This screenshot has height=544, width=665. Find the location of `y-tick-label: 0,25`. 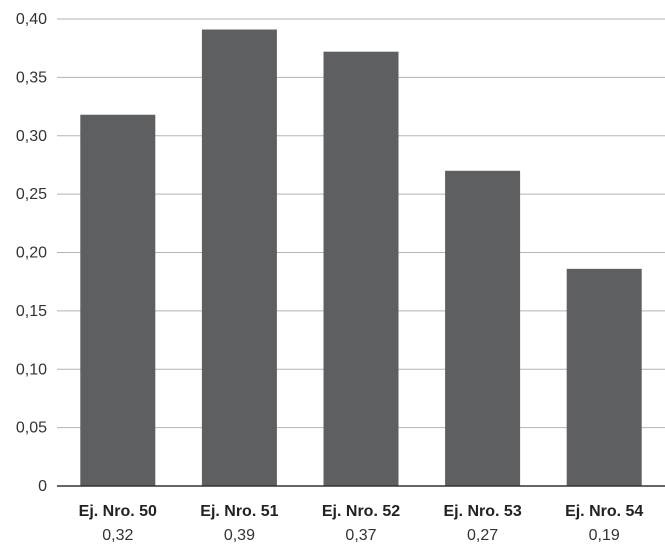

y-tick-label: 0,25 is located at coordinates (31, 194).